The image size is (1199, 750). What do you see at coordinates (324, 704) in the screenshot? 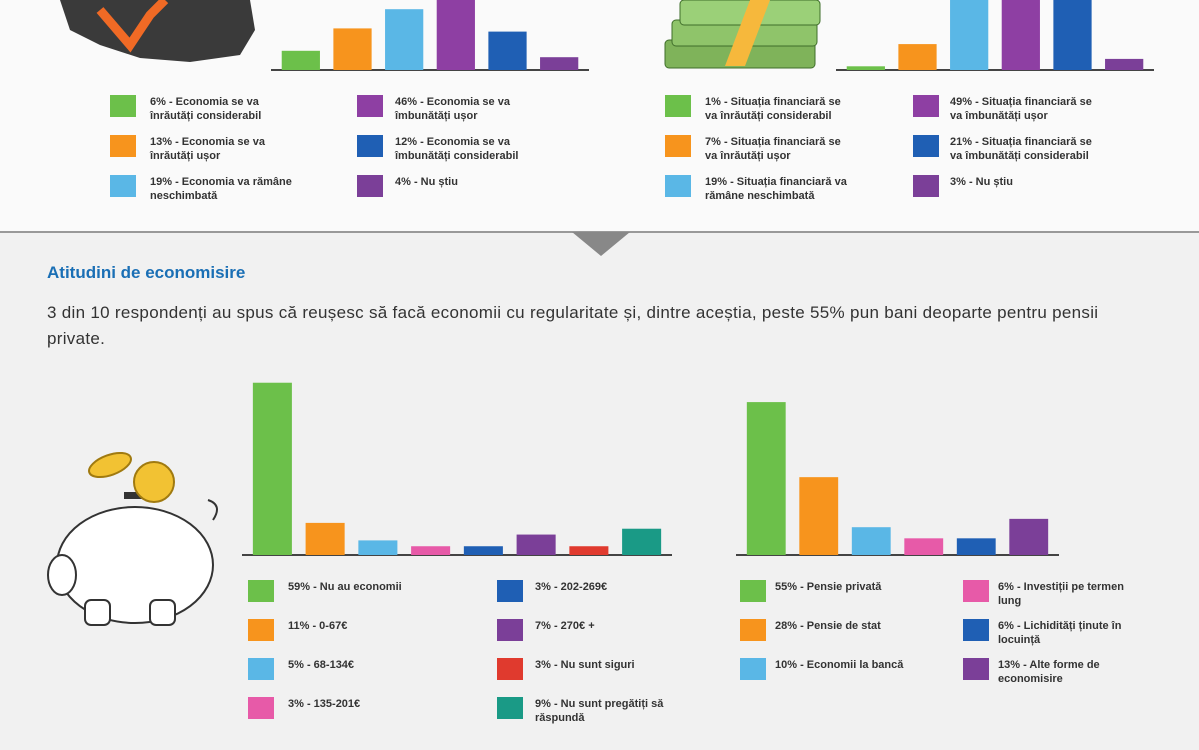
I see `legend-label: 3% - 135-201€` at bounding box center [324, 704].